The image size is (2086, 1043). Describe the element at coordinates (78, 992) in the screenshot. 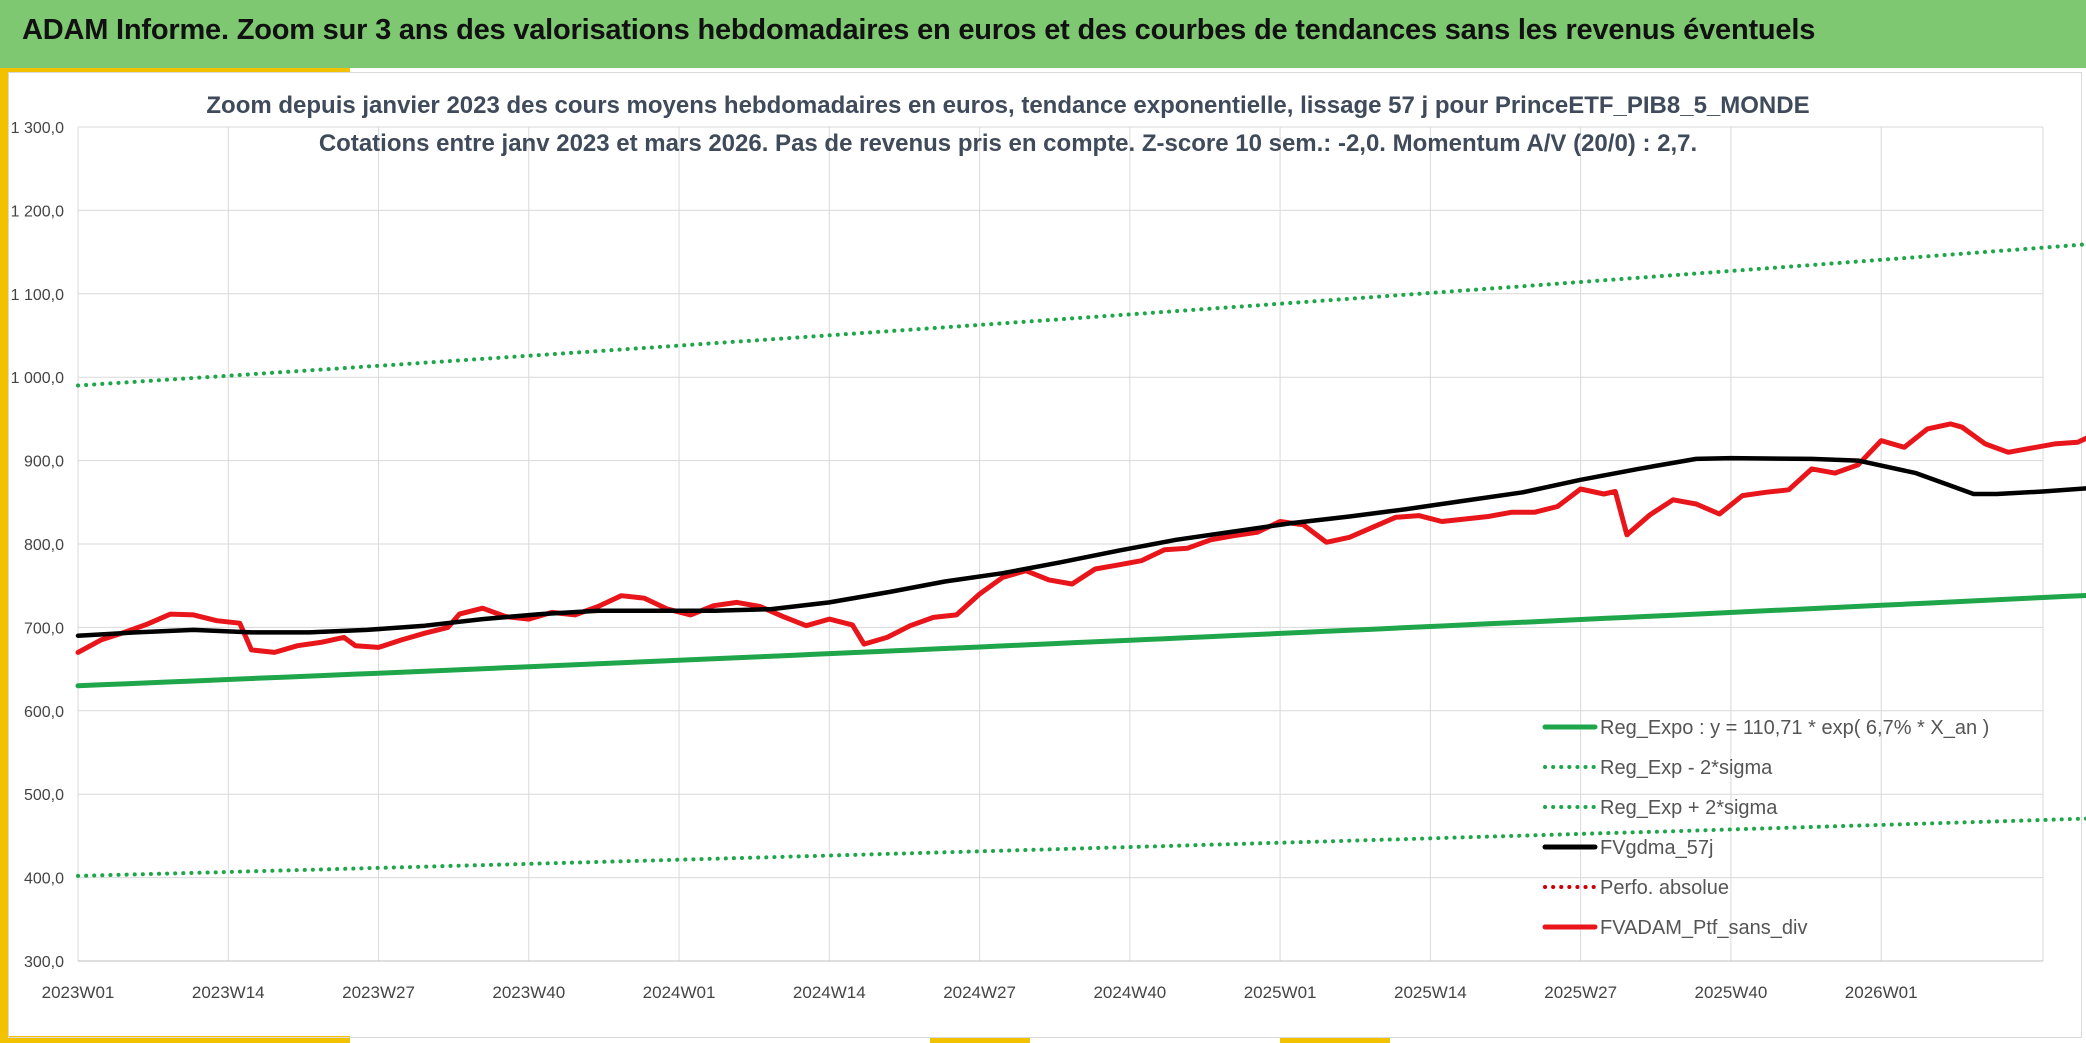

I see `x-tick-label: 2023W01` at that location.